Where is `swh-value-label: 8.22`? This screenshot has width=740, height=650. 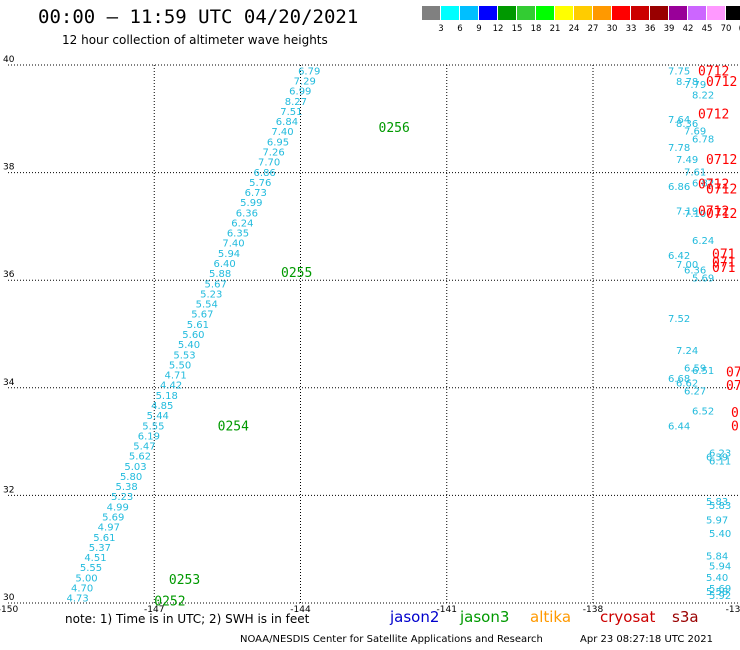 swh-value-label: 8.22 is located at coordinates (703, 96).